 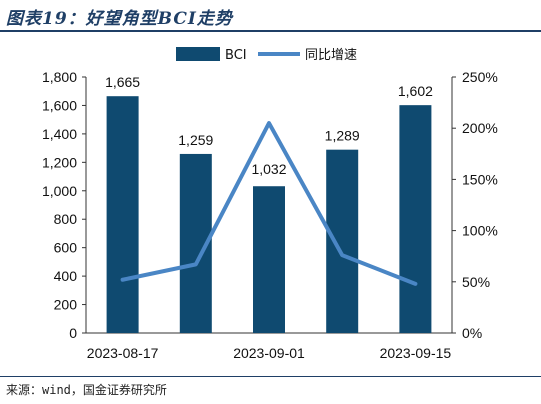 I want to click on chart-title: 图表19：好望角型BCI走势, so click(x=119, y=19).